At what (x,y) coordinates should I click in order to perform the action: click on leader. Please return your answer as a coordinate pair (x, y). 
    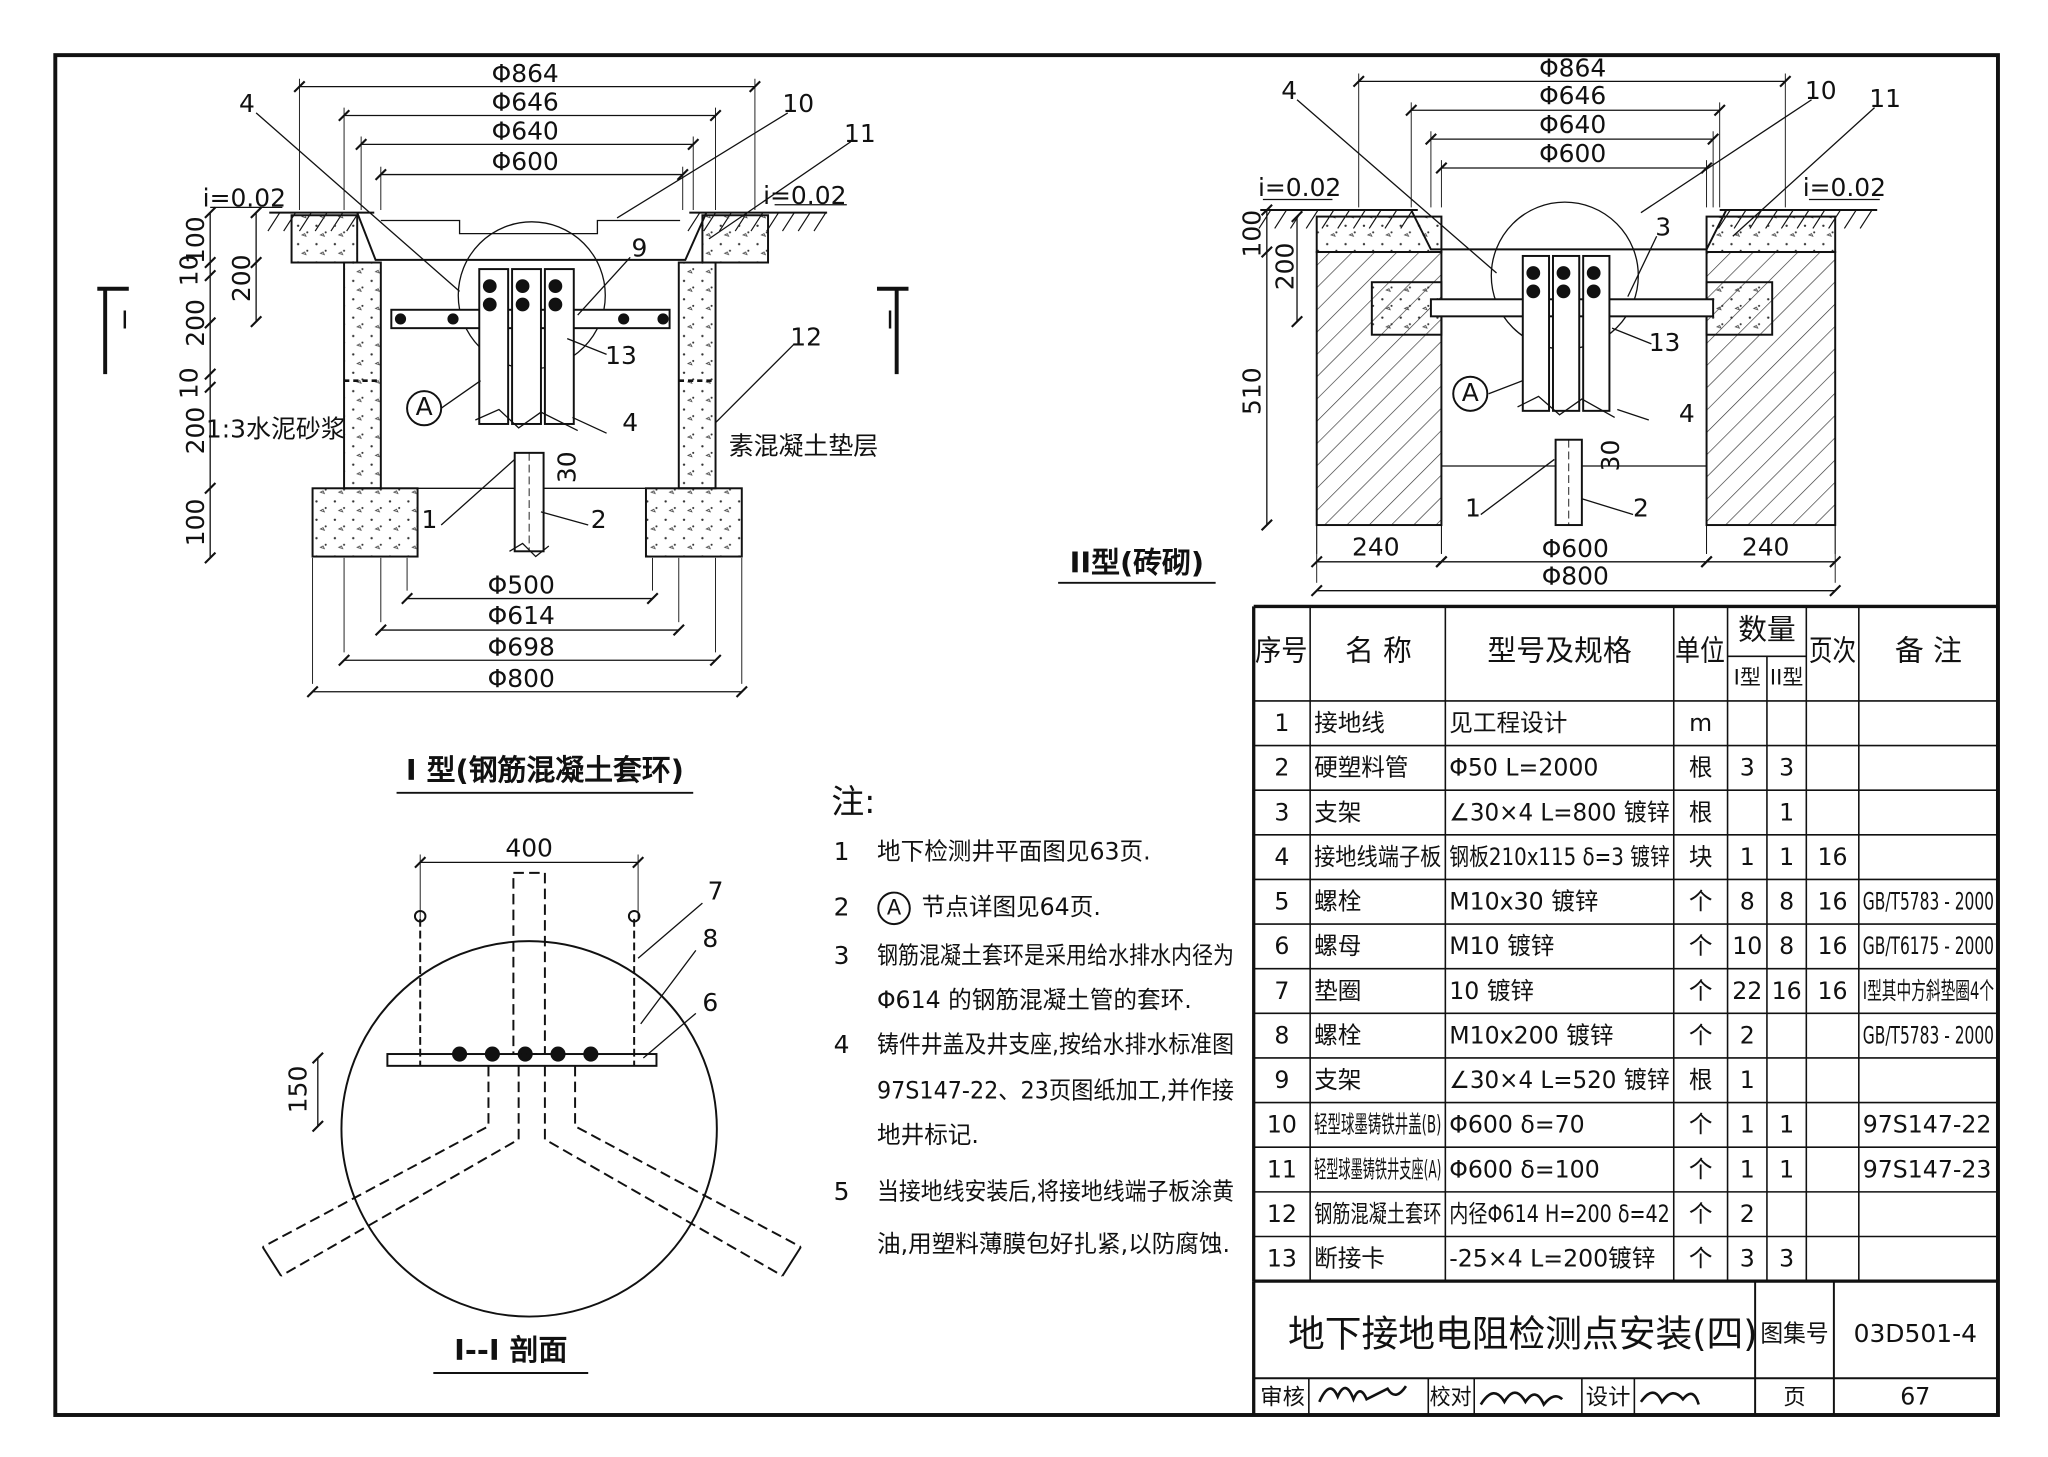
    Looking at the image, I should click on (589, 425).